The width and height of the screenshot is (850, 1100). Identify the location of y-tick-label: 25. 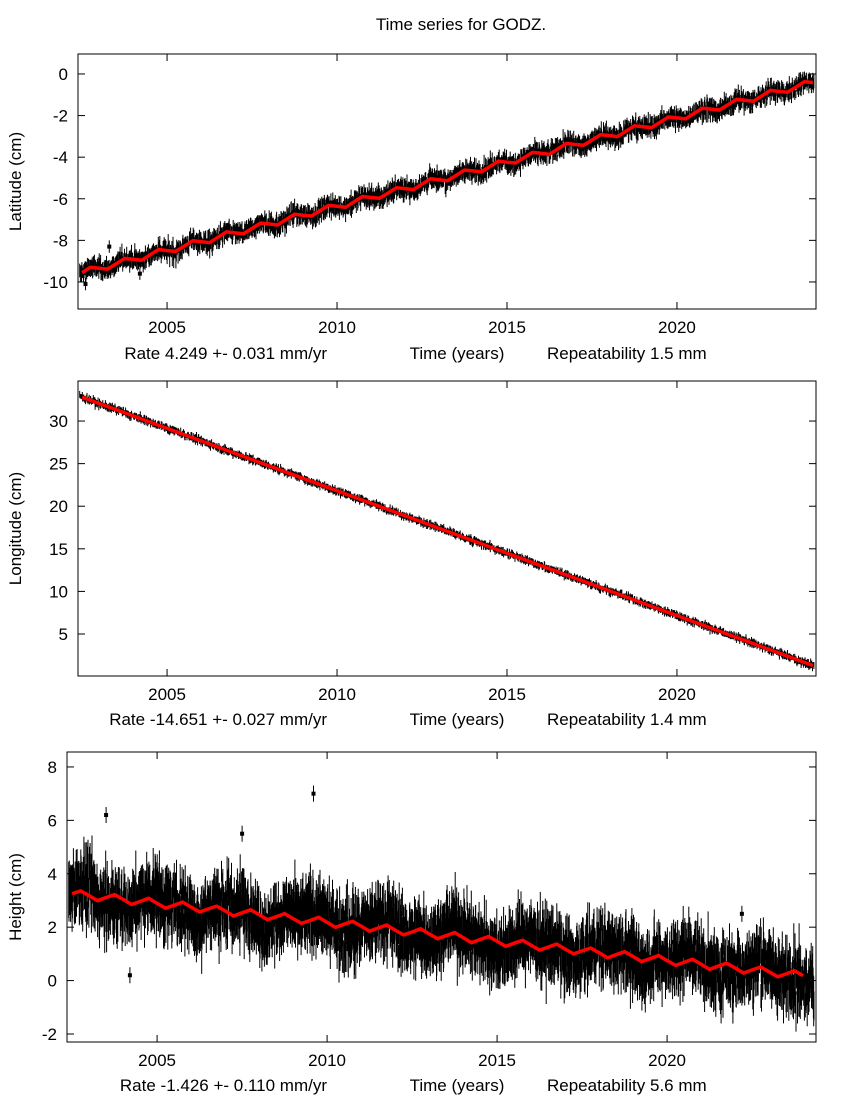
(58, 464).